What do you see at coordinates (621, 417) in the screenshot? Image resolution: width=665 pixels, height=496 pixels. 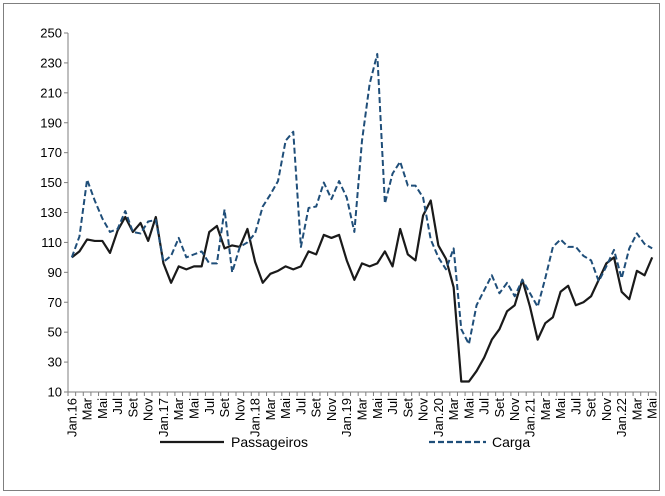 I see `x-tick-label: Jan.22` at bounding box center [621, 417].